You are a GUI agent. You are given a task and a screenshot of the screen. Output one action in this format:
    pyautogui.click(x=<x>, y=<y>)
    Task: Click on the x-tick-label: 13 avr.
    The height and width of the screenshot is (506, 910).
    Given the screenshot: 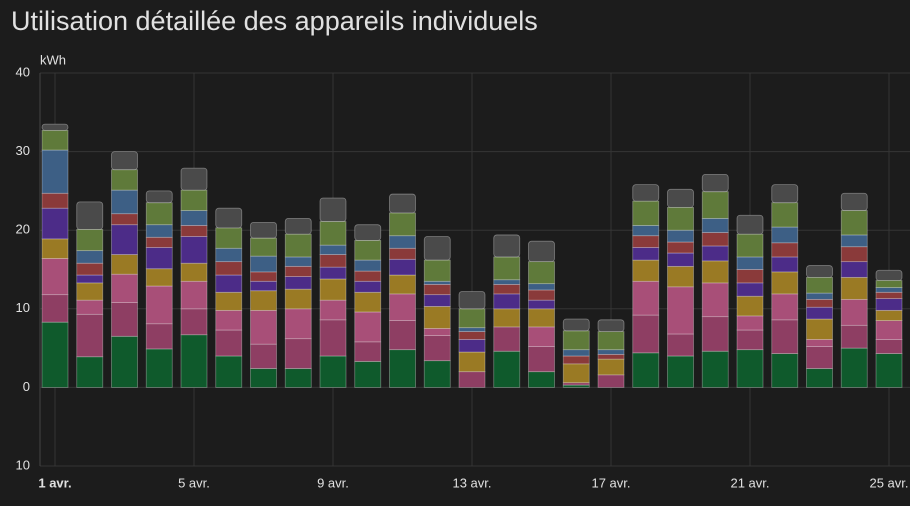 What is the action you would take?
    pyautogui.click(x=471, y=482)
    